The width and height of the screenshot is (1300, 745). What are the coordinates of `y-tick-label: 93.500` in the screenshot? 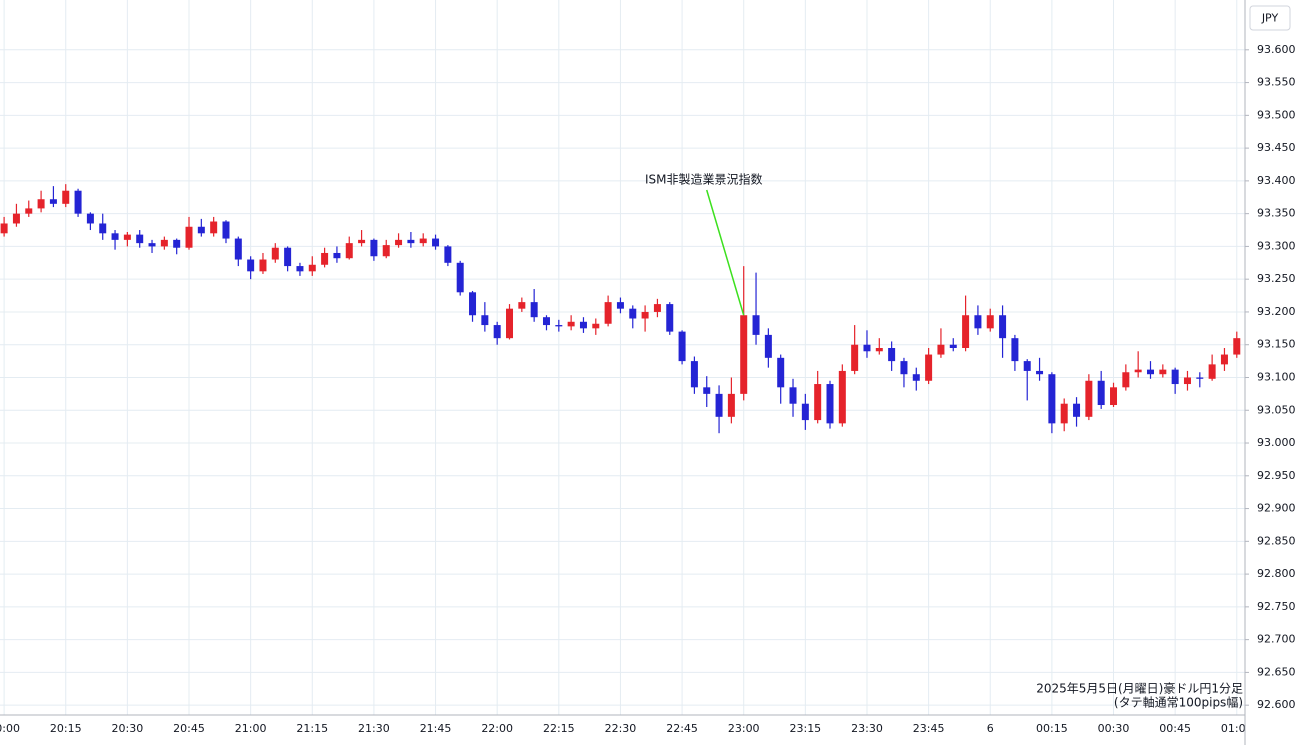 It's located at (1276, 114).